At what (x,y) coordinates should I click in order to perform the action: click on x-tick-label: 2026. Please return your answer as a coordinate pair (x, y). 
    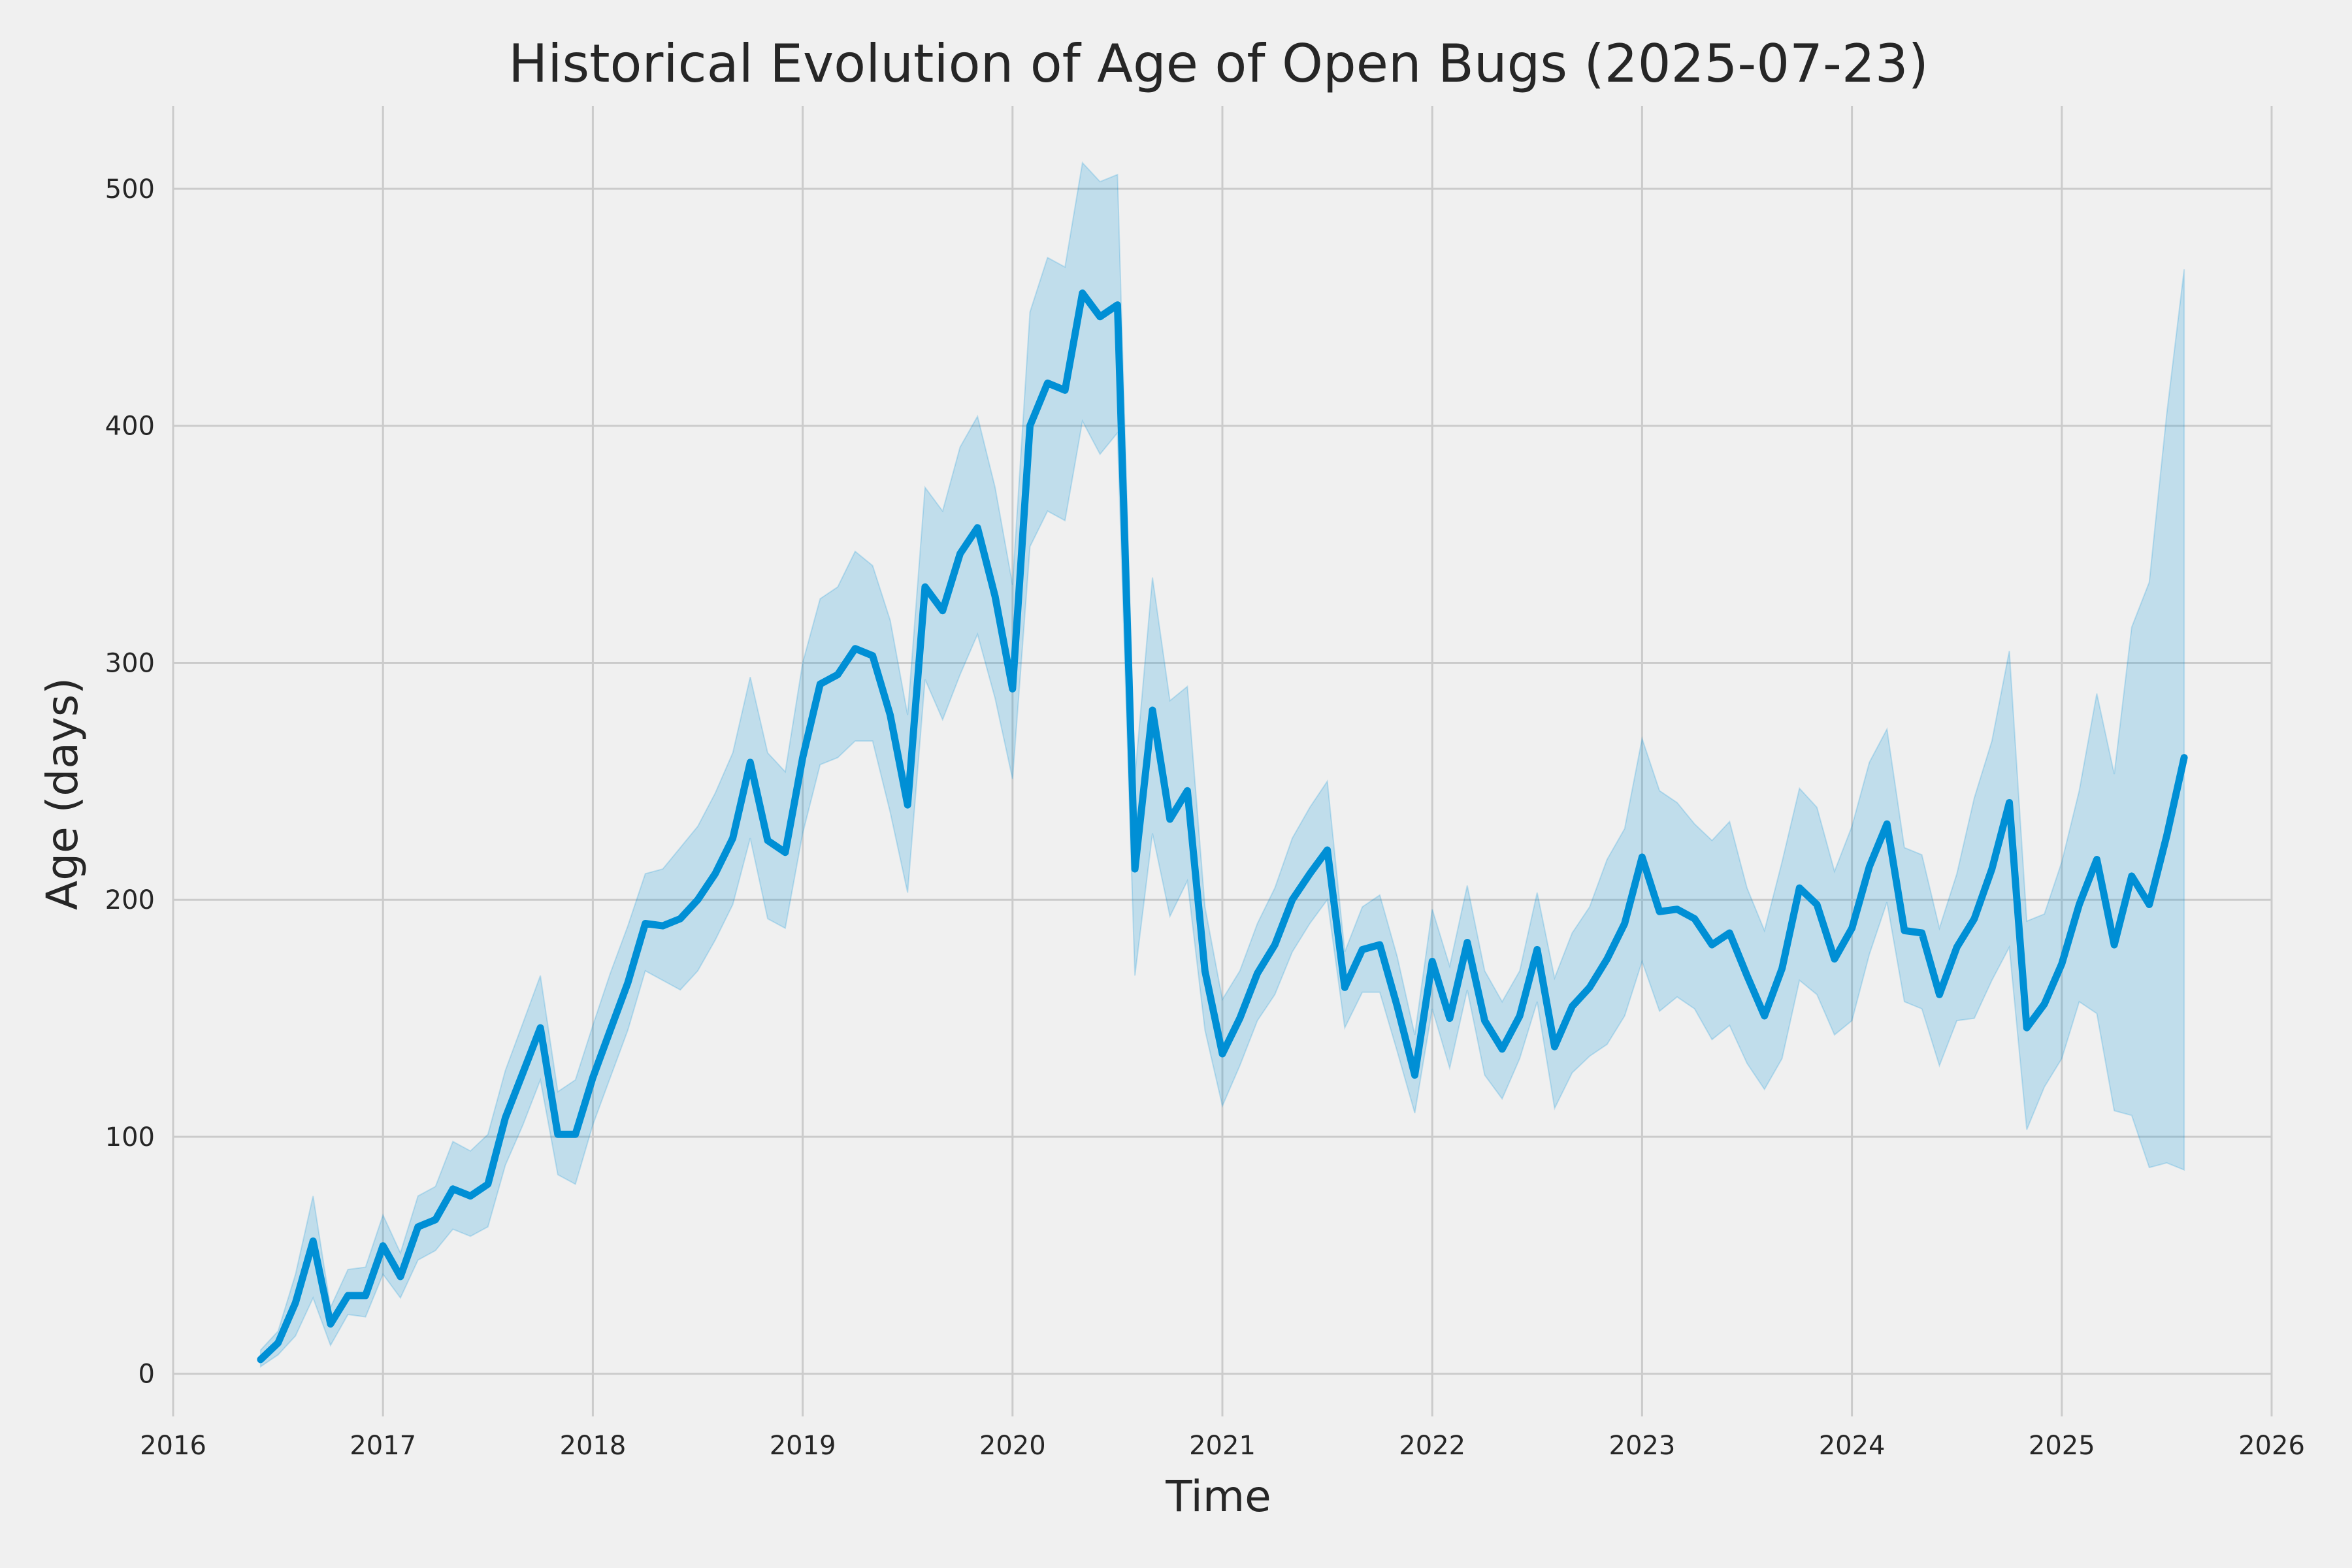
    Looking at the image, I should click on (2271, 1446).